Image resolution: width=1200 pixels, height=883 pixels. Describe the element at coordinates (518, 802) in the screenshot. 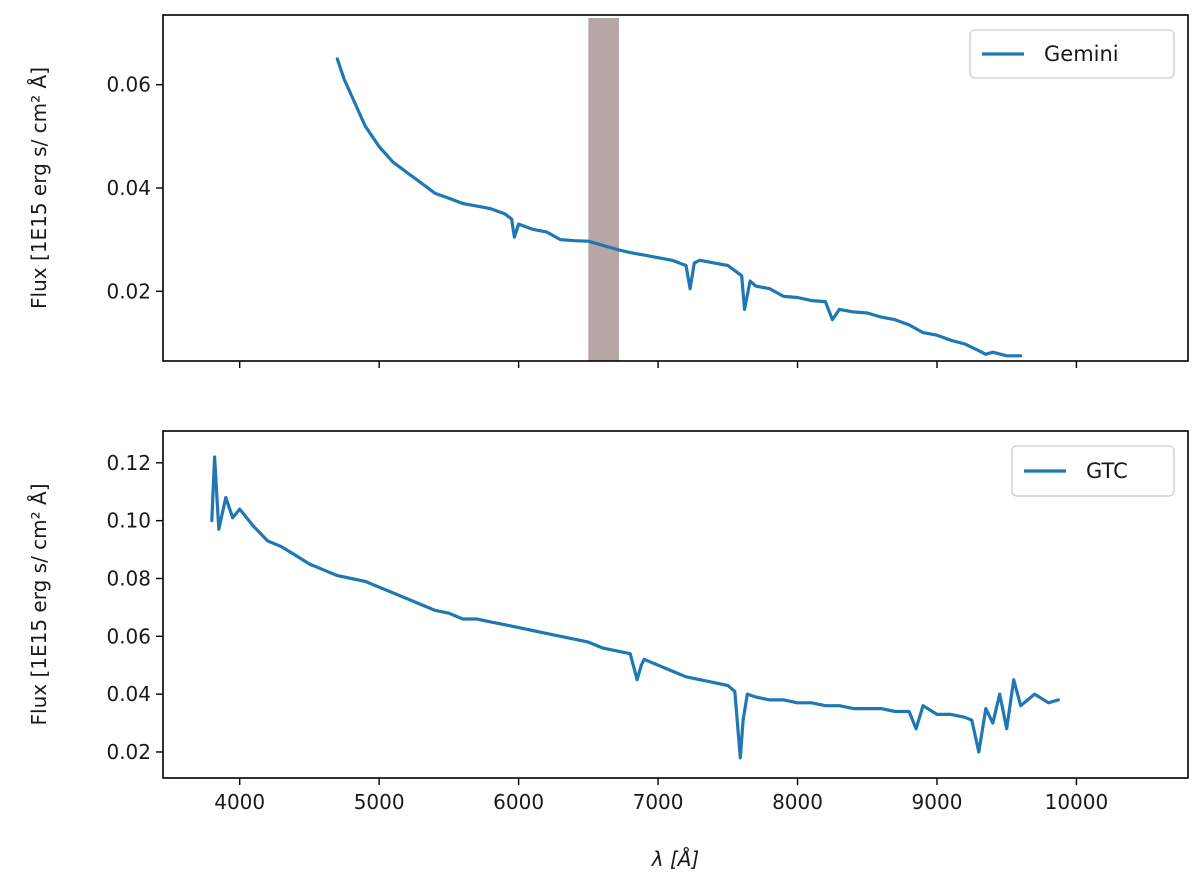

I see `x-tick-label: 6000` at that location.